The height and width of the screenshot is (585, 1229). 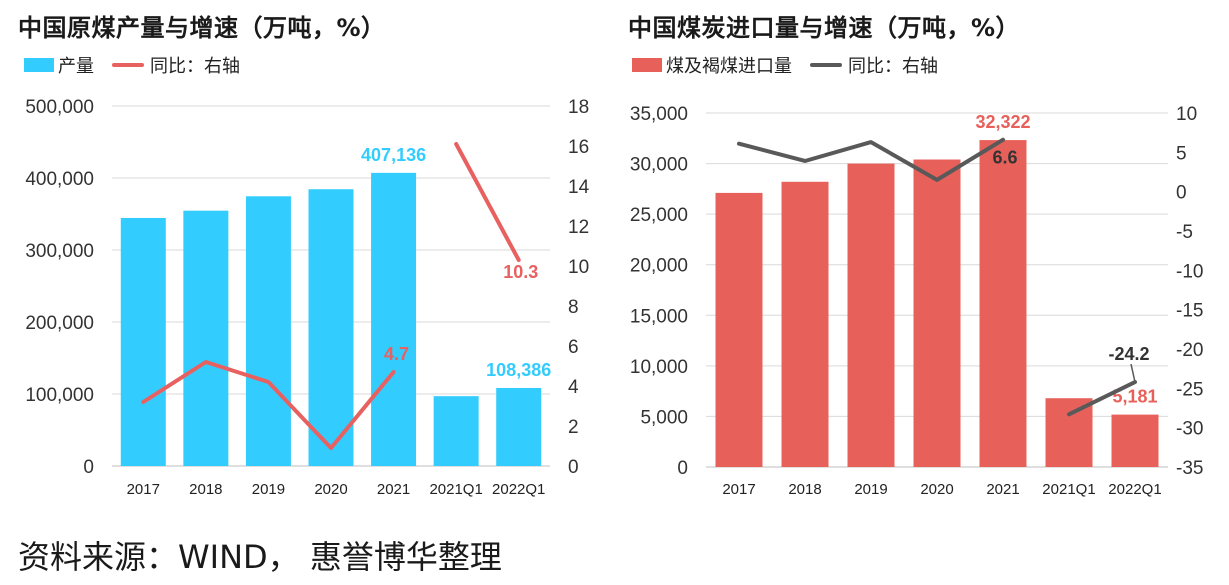 I want to click on chart2-y-left-tick: 20,000, so click(x=659, y=266).